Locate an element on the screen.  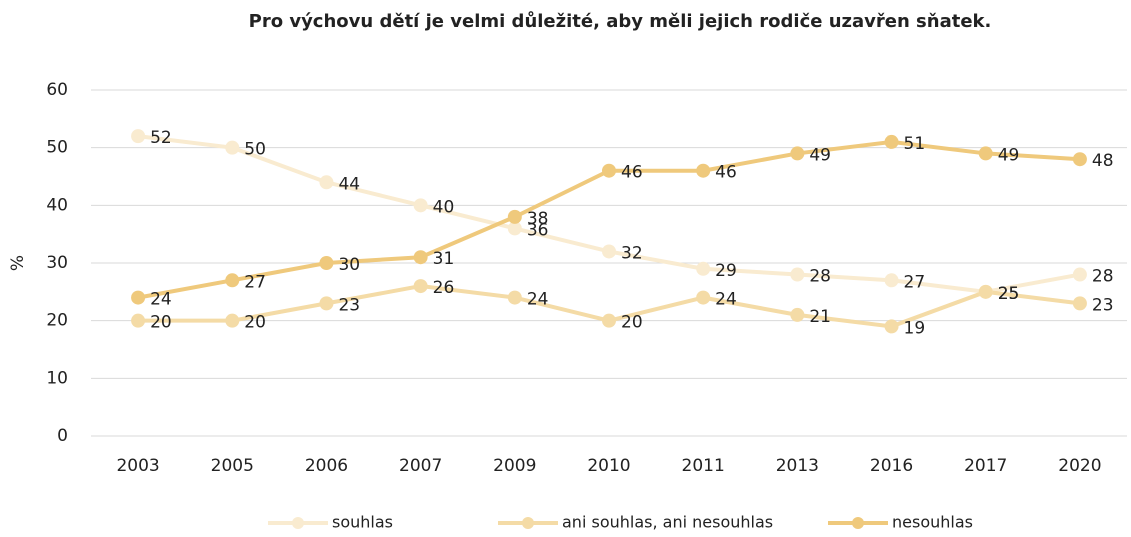
x-tick-label: 2010 is located at coordinates (608, 466).